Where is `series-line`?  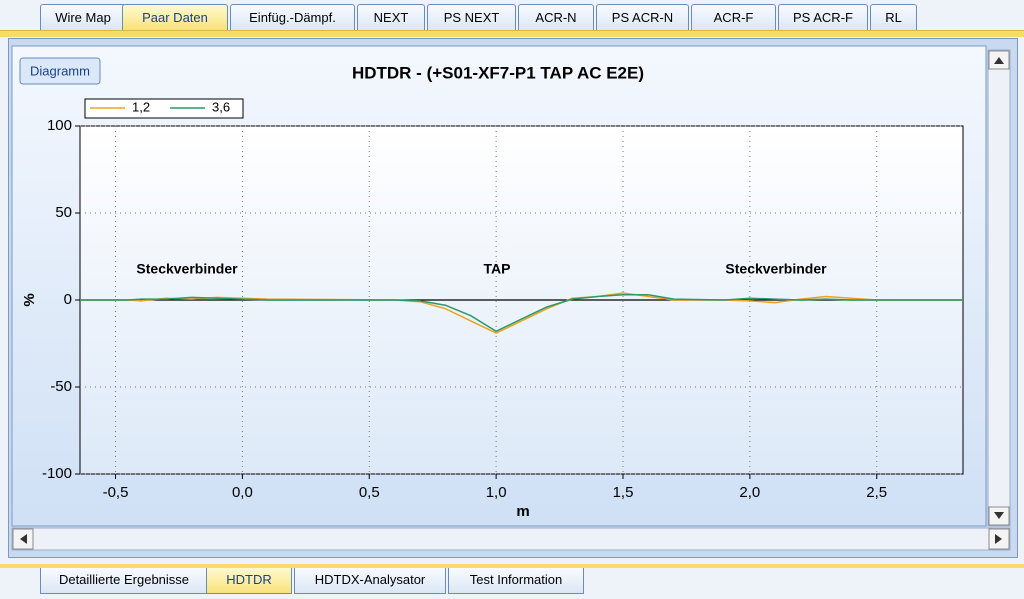
series-line is located at coordinates (521, 313).